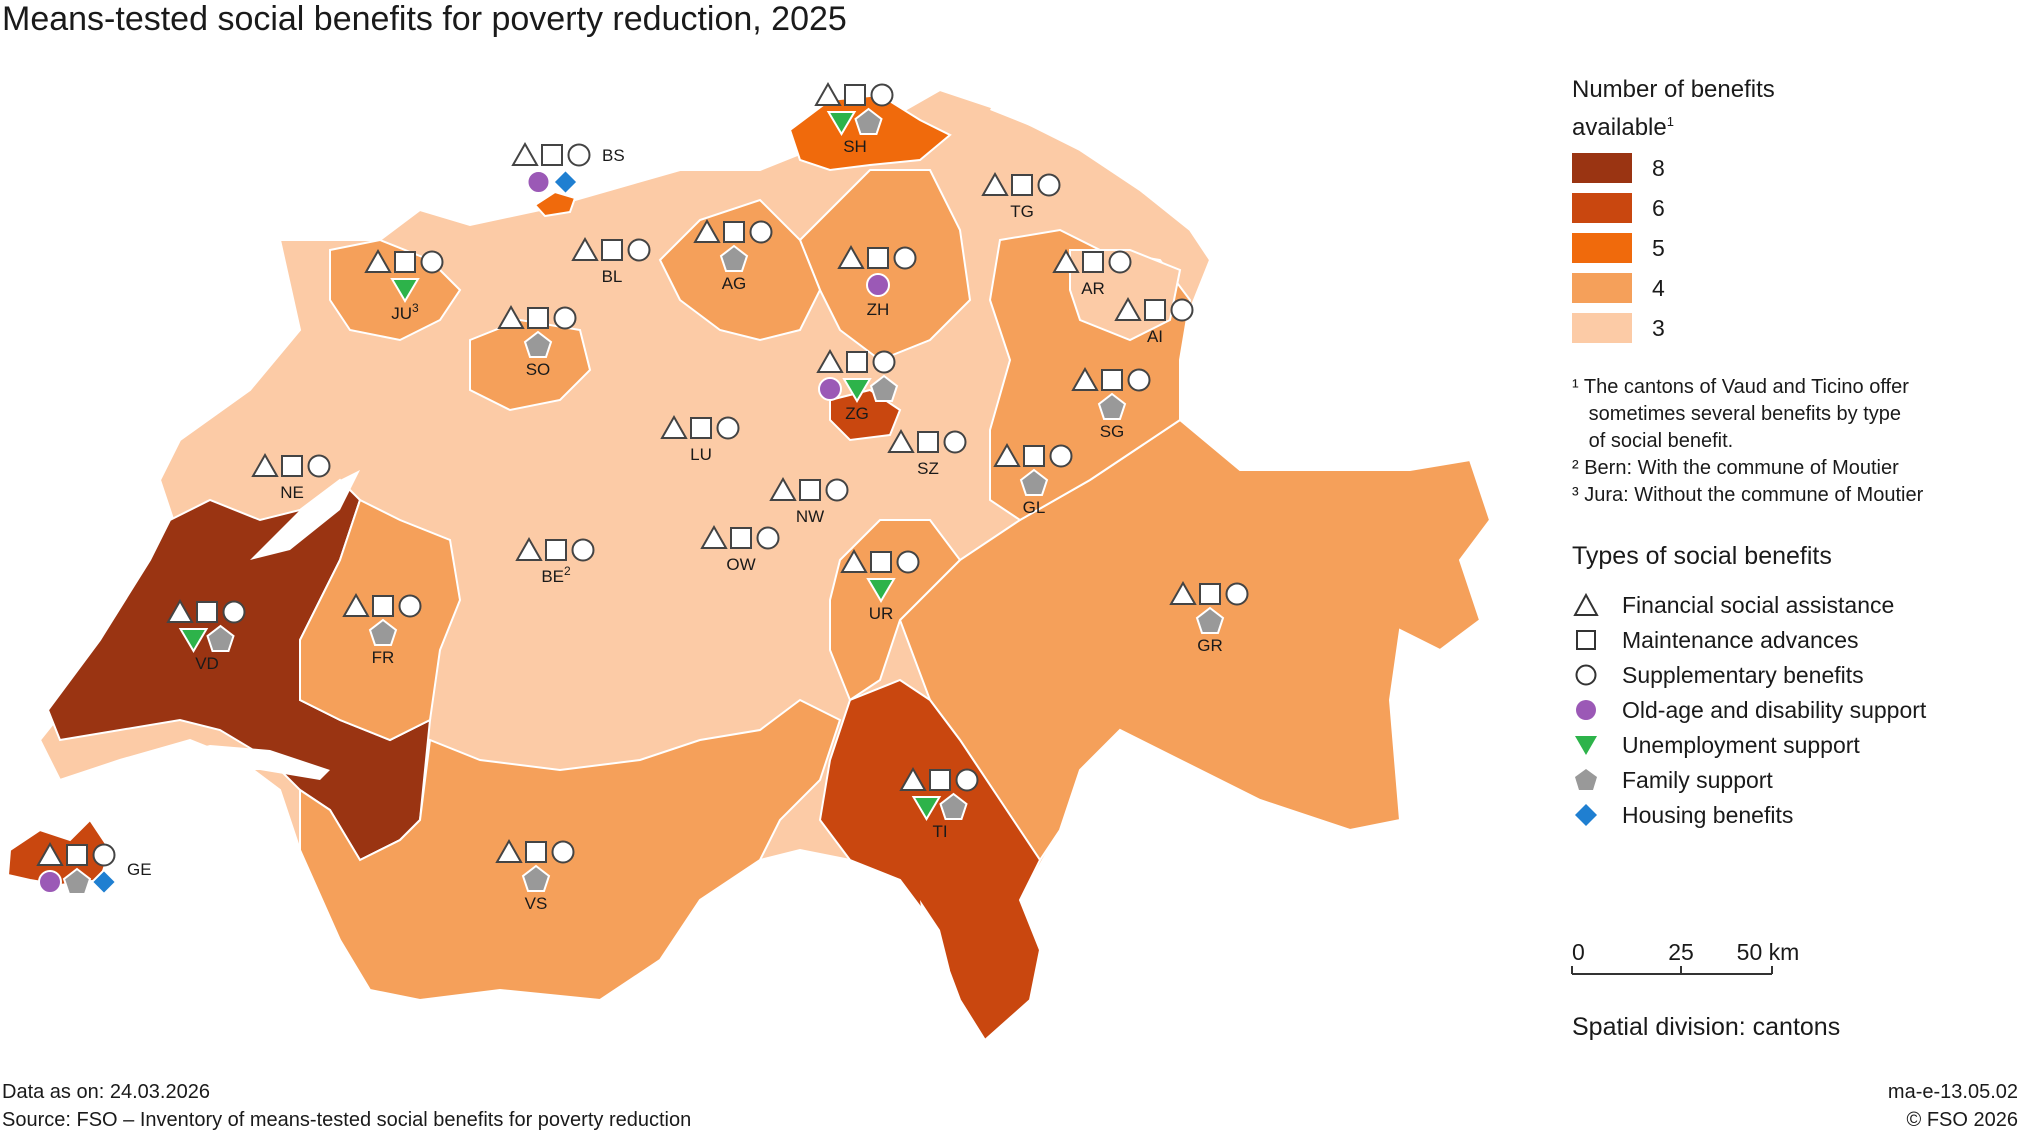 This screenshot has height=1136, width=2026. What do you see at coordinates (1111, 403) in the screenshot?
I see `canton-marker-sg: SG` at bounding box center [1111, 403].